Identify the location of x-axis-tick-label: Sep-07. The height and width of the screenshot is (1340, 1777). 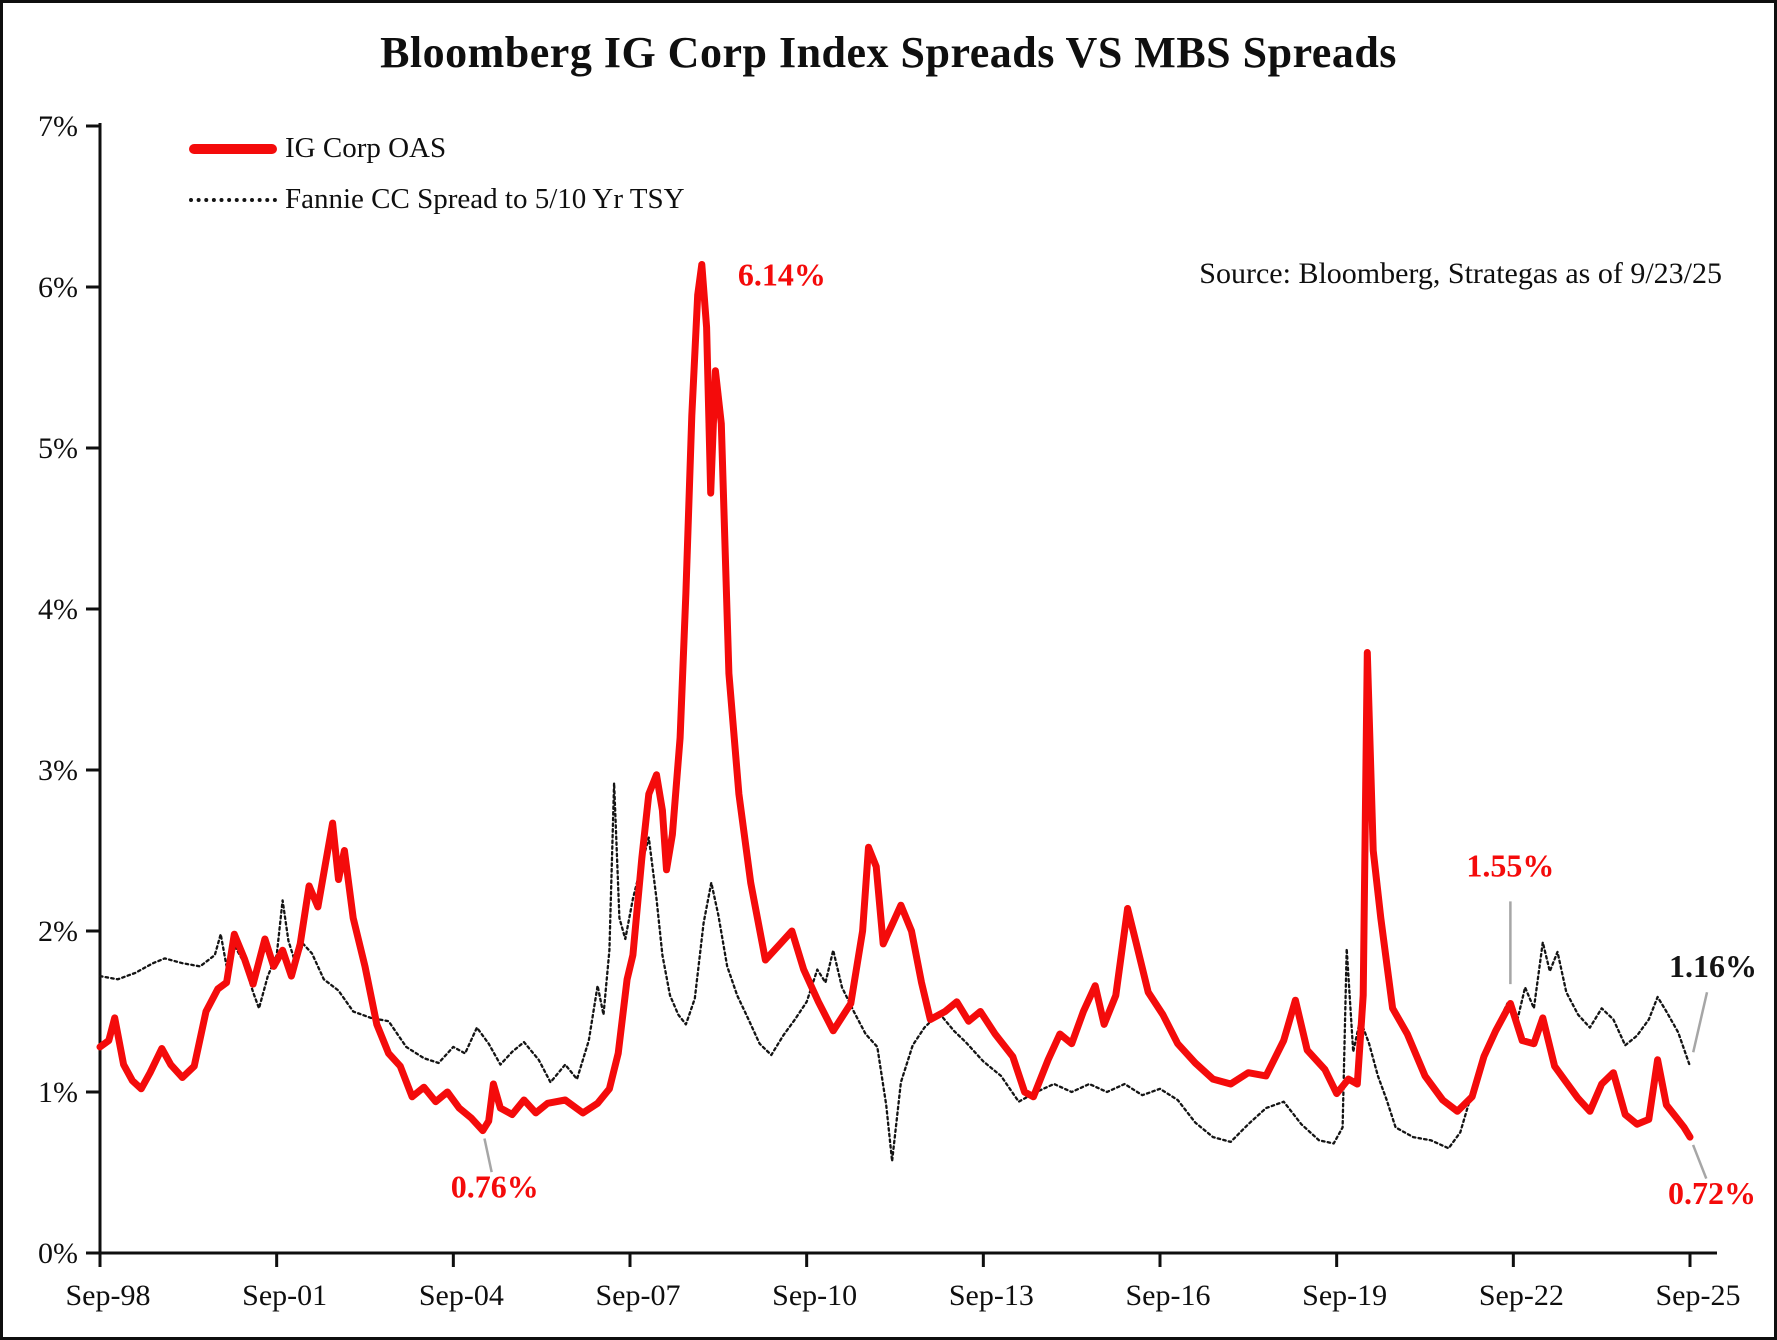
(638, 1295).